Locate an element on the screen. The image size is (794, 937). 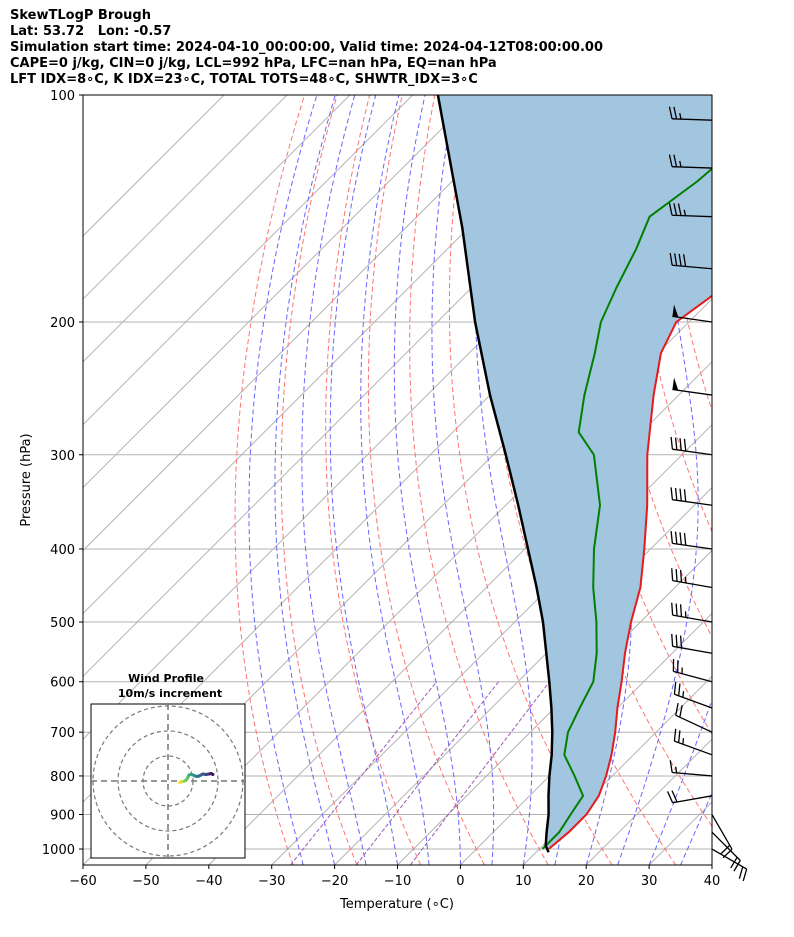
wind-profile-inset: Wind Profile 10m/s increment is located at coordinates (168, 765).